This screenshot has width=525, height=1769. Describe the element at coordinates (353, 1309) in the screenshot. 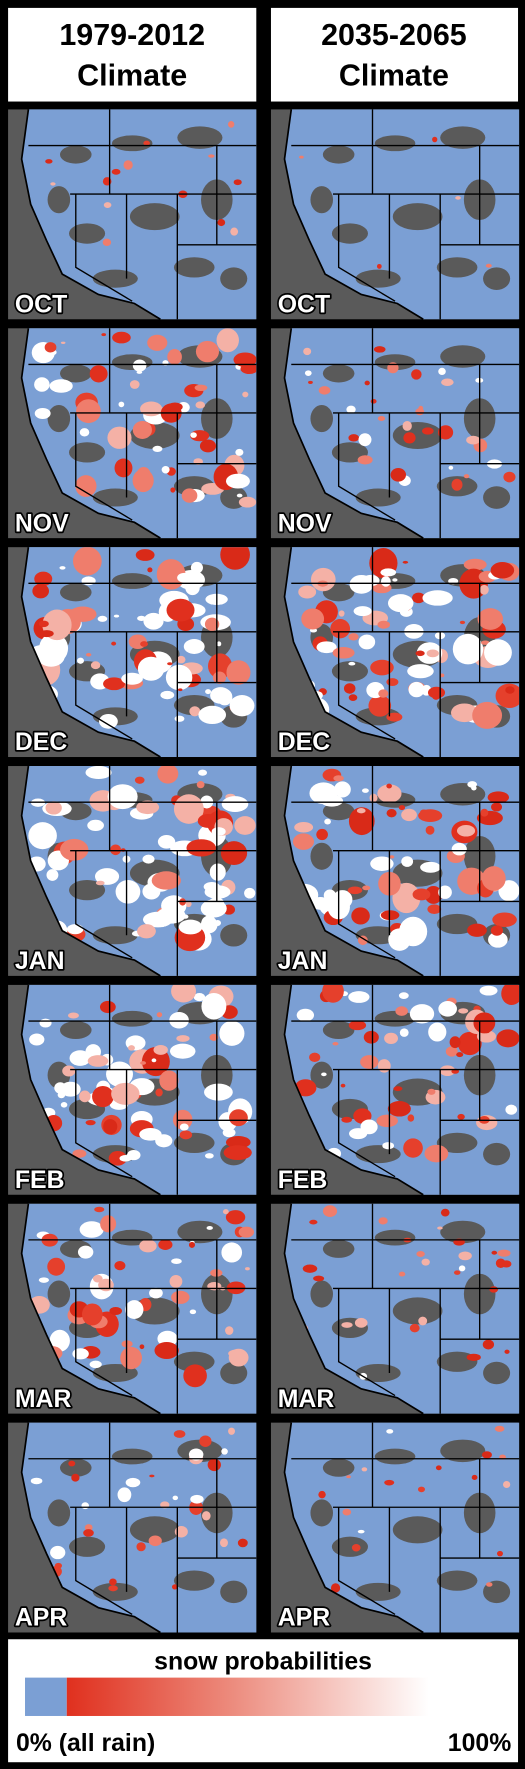

I see `coastline` at that location.